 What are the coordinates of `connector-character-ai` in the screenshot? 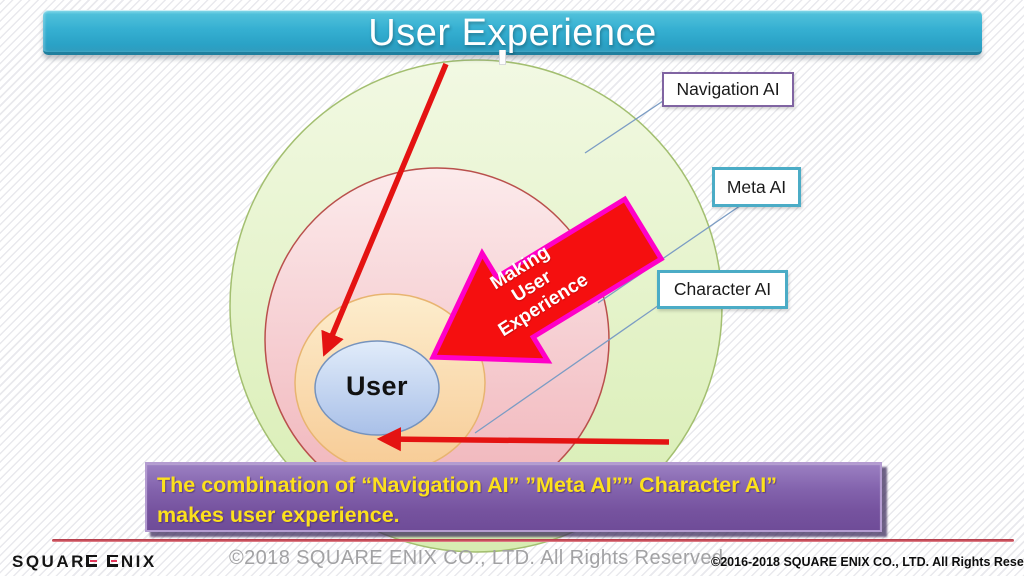 It's located at (568, 368).